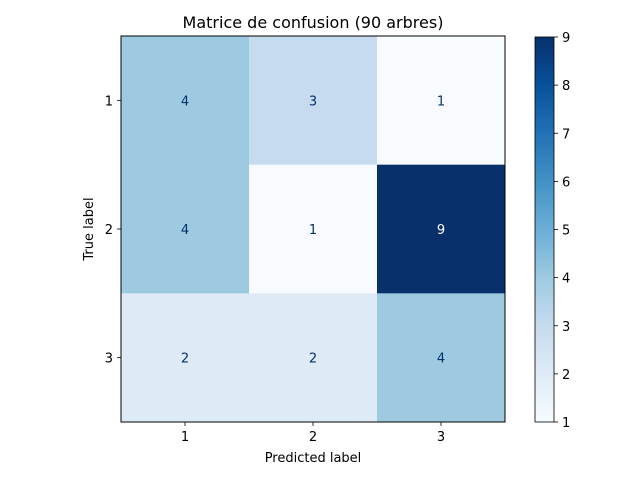  What do you see at coordinates (566, 327) in the screenshot?
I see `colorbar-tick-label: 3` at bounding box center [566, 327].